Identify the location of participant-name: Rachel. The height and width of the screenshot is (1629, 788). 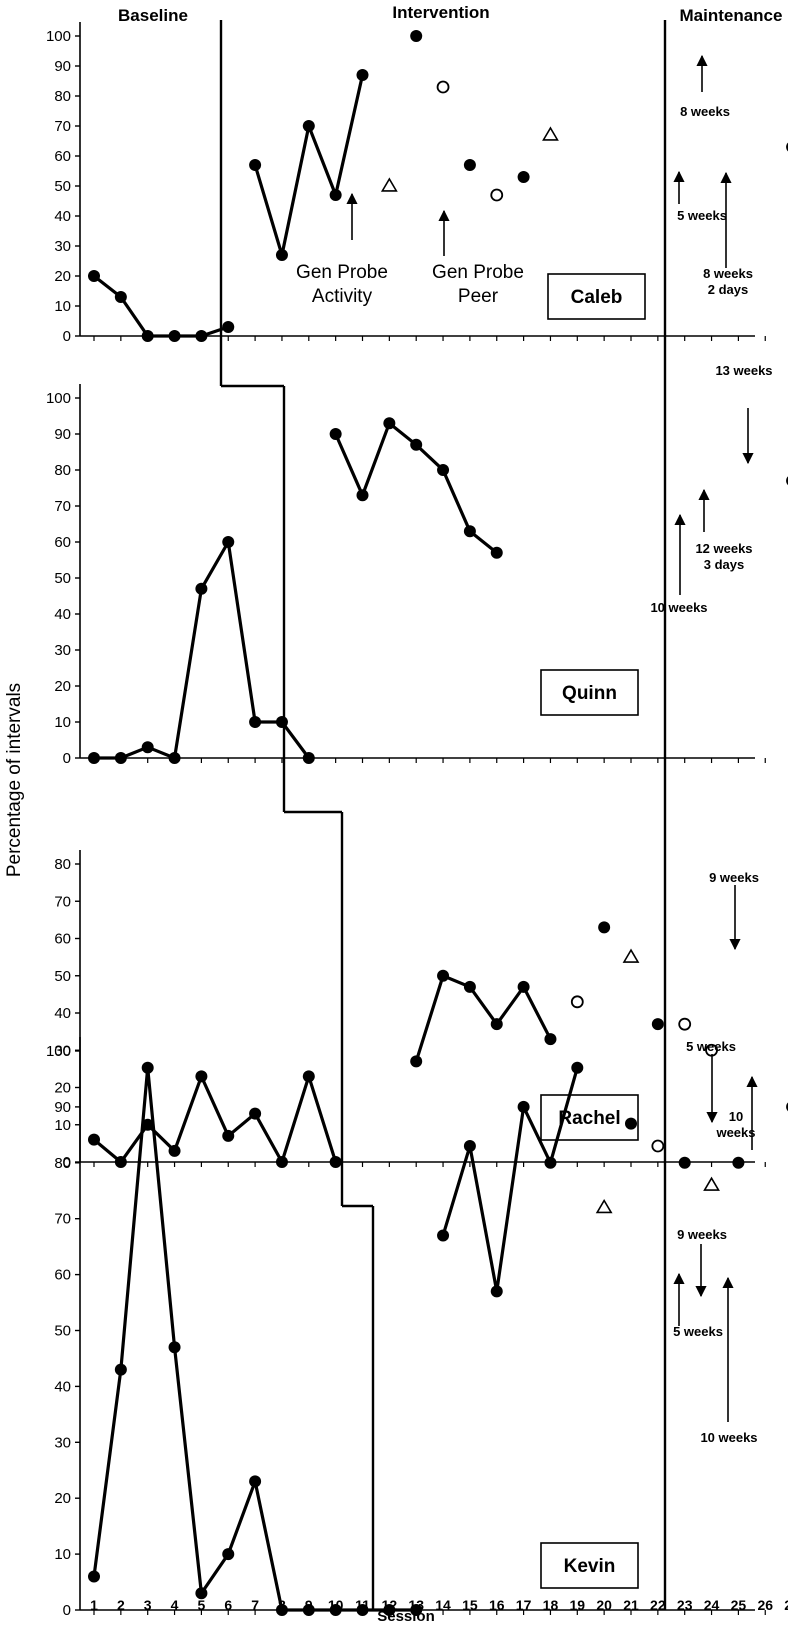
(589, 1118).